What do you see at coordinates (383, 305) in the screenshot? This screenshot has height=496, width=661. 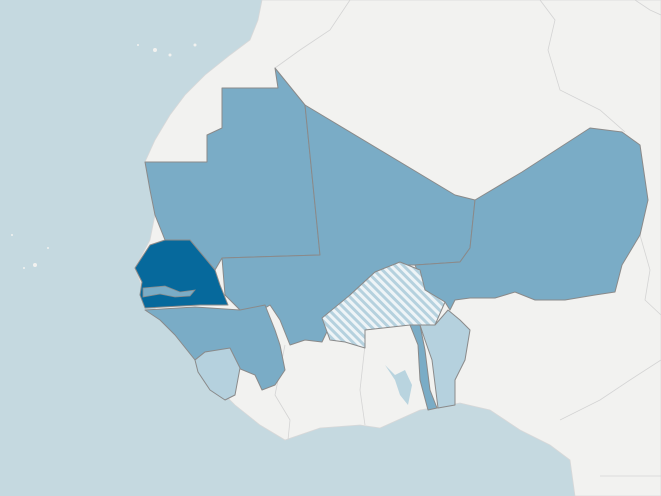 I see `region-burkina-faso` at bounding box center [383, 305].